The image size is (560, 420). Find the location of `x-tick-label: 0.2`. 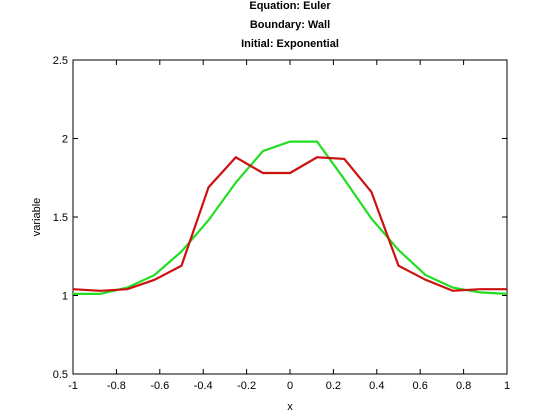

x-tick-label: 0.2 is located at coordinates (333, 386).